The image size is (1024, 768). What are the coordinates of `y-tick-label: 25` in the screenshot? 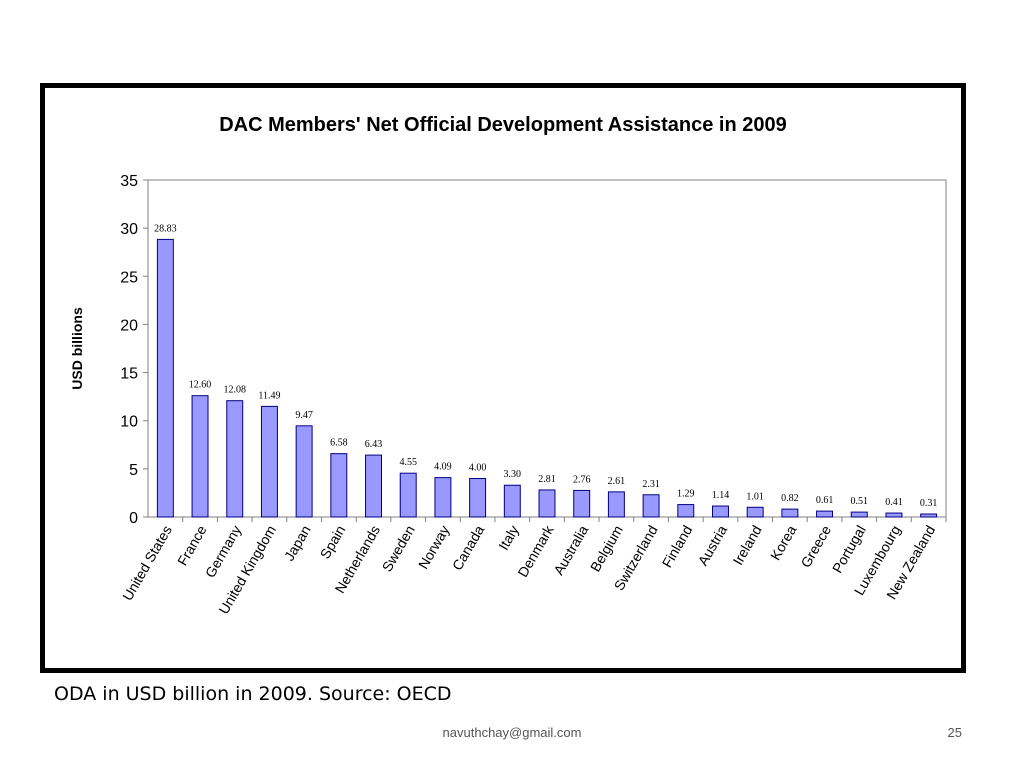 It's located at (129, 277).